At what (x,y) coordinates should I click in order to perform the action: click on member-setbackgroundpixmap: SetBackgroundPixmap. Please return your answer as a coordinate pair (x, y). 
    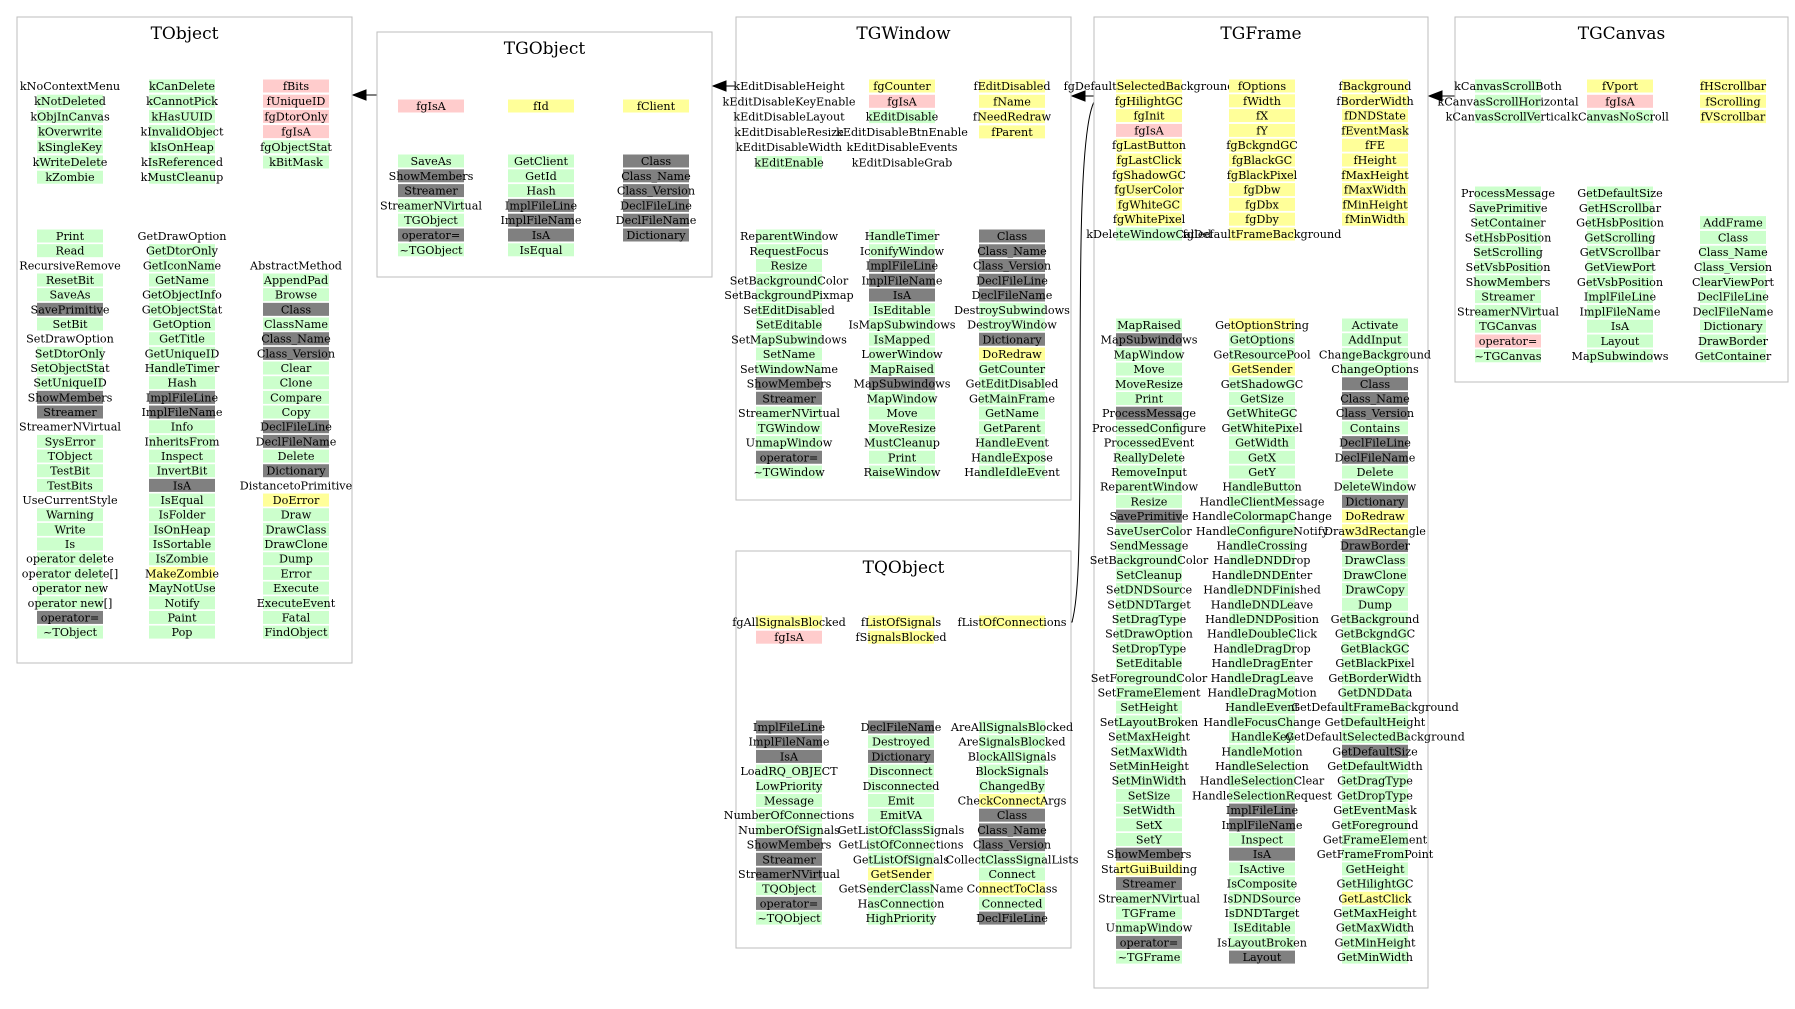
    Looking at the image, I should click on (788, 295).